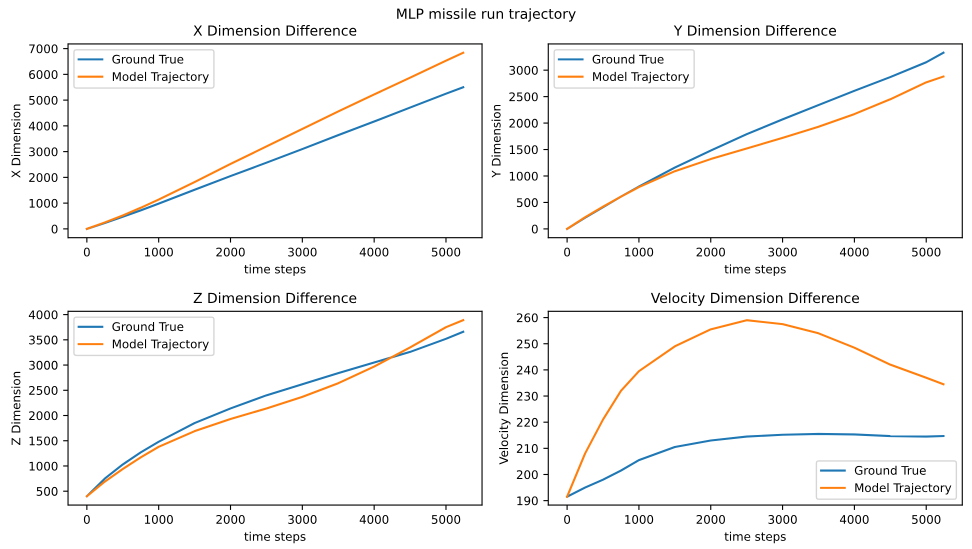 The height and width of the screenshot is (549, 972). I want to click on y-tick-label: 240, so click(527, 370).